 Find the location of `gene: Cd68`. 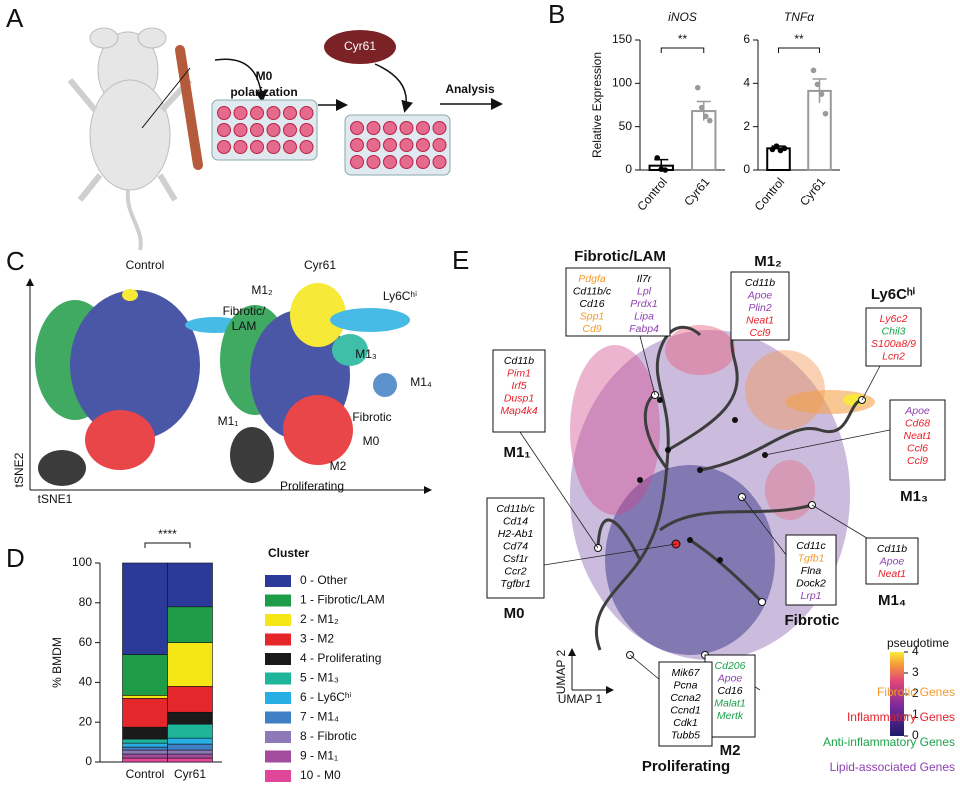

gene: Cd68 is located at coordinates (917, 423).